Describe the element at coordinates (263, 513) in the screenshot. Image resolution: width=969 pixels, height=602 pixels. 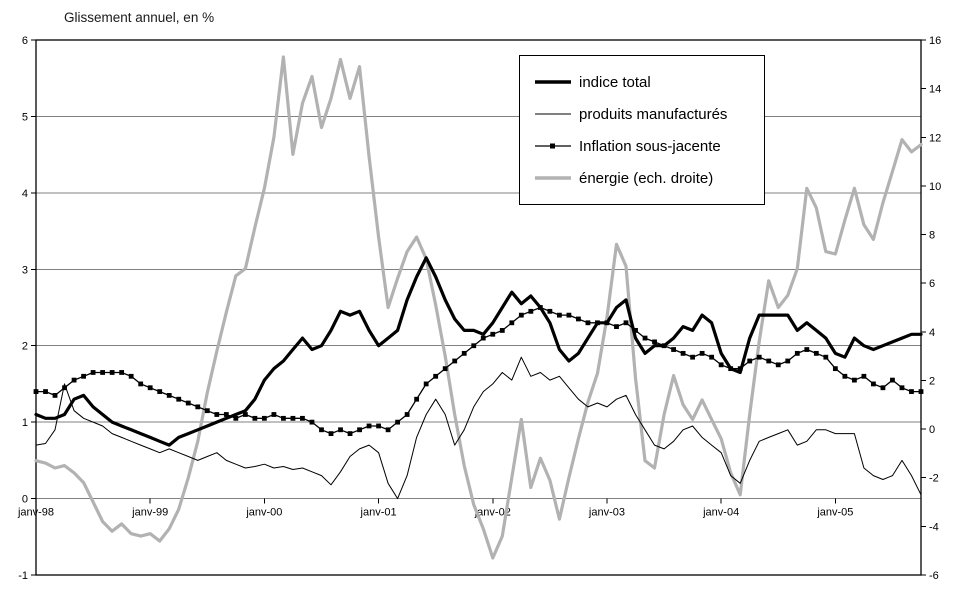
I see `x-tick-label: janv-00` at that location.